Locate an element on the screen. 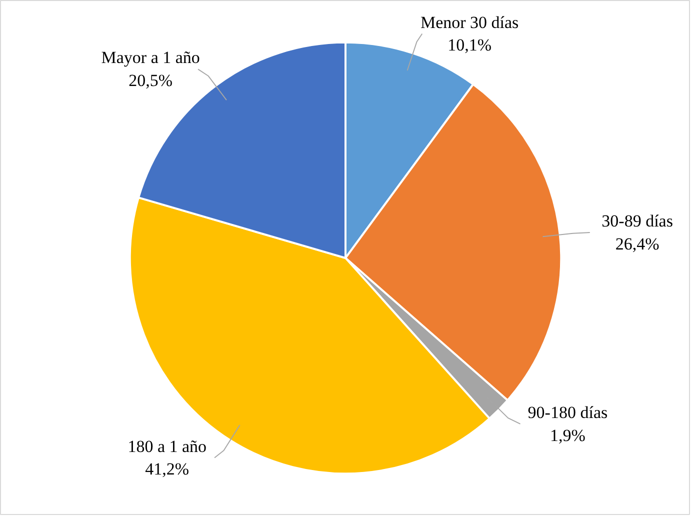 The width and height of the screenshot is (696, 521). slice-label: 30-89 días is located at coordinates (637, 221).